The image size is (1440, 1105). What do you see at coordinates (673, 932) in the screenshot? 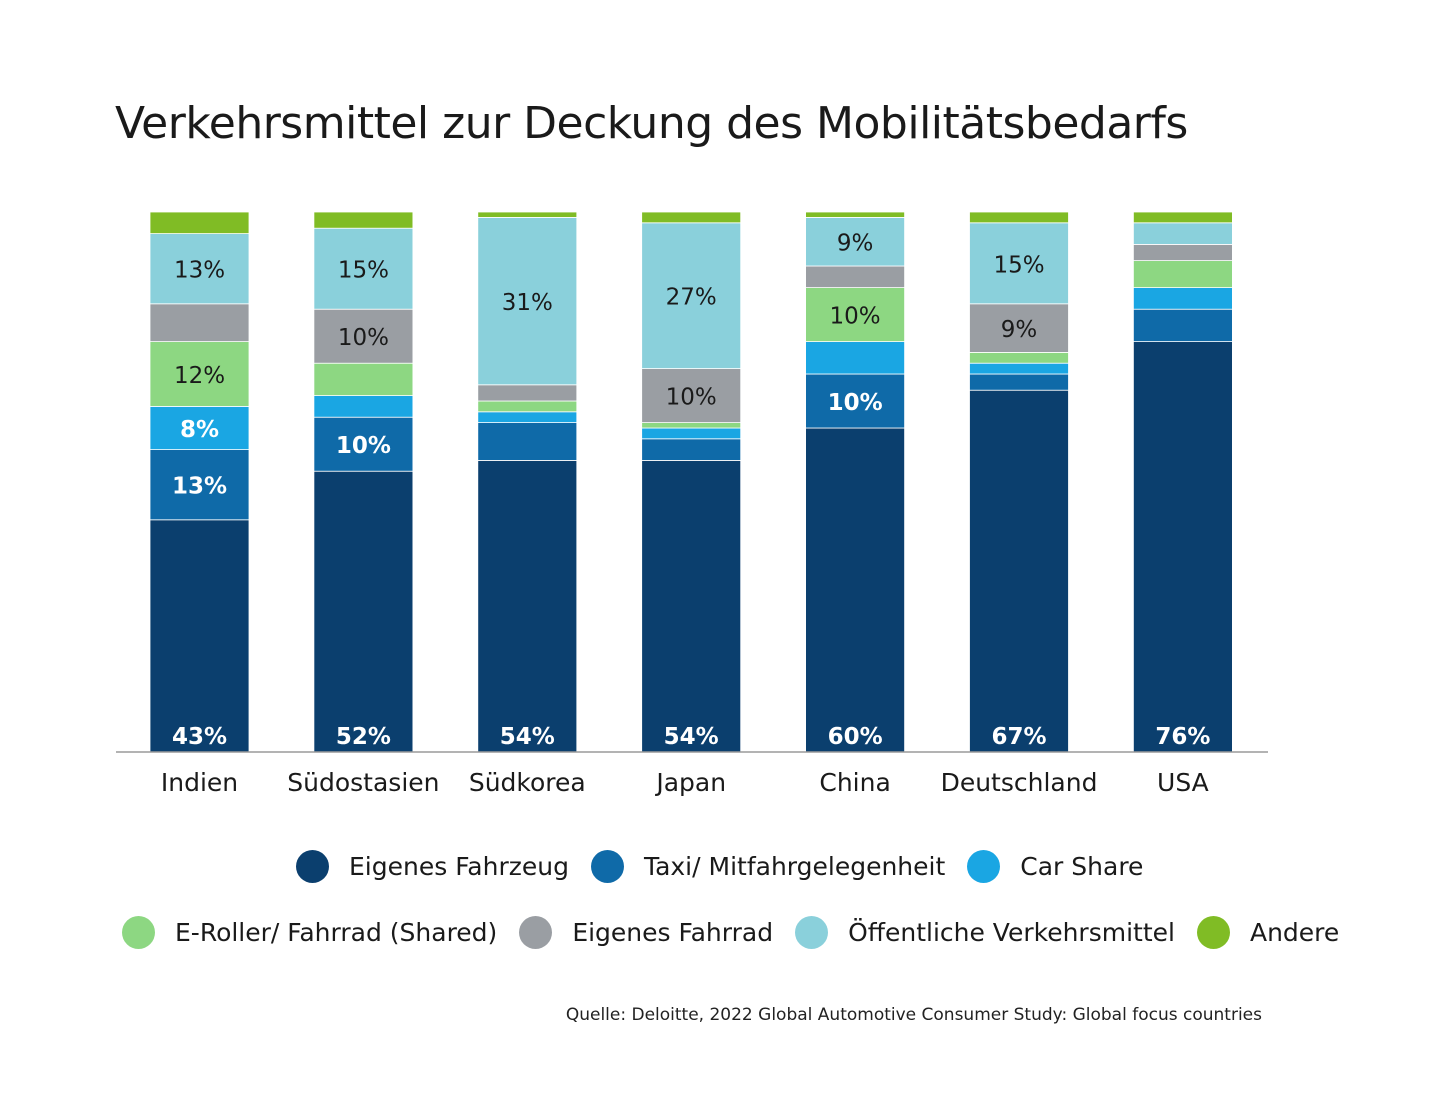
I see `legend-label-eigenes-fahrrad: Eigenes Fahrrad` at bounding box center [673, 932].